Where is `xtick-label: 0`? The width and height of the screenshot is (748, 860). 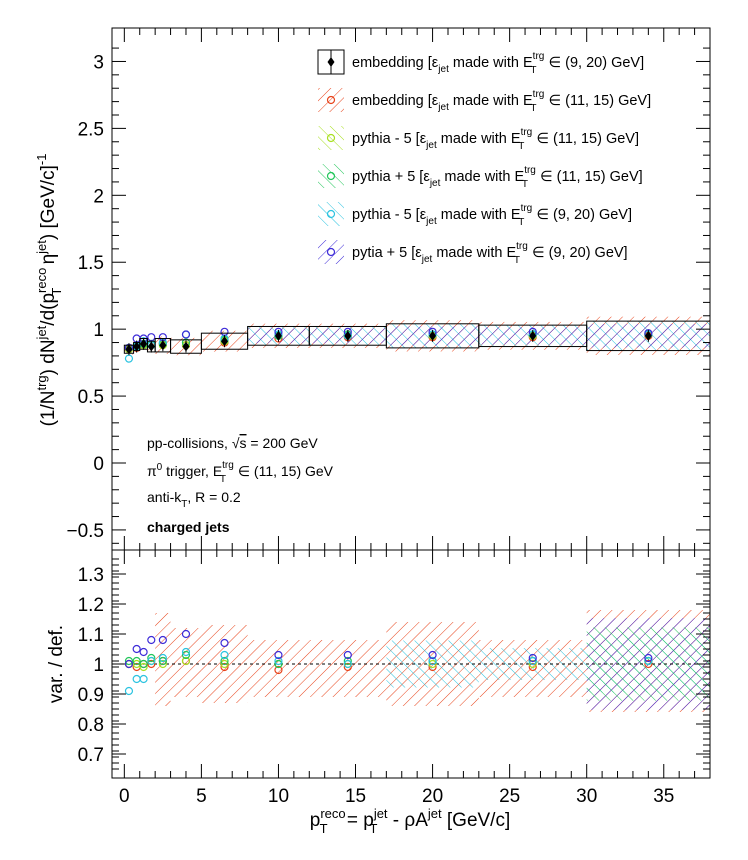 xtick-label: 0 is located at coordinates (124, 796).